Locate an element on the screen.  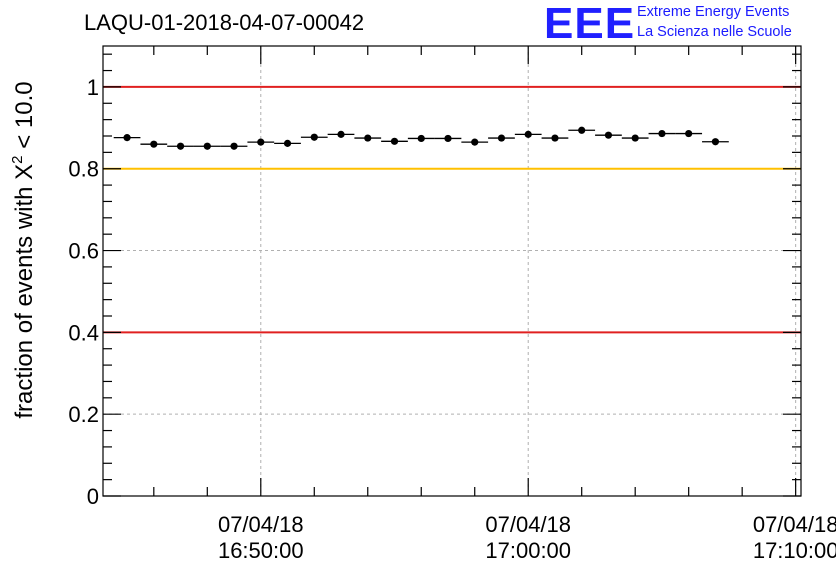
y-tick-label: 0.6 is located at coordinates (83, 251).